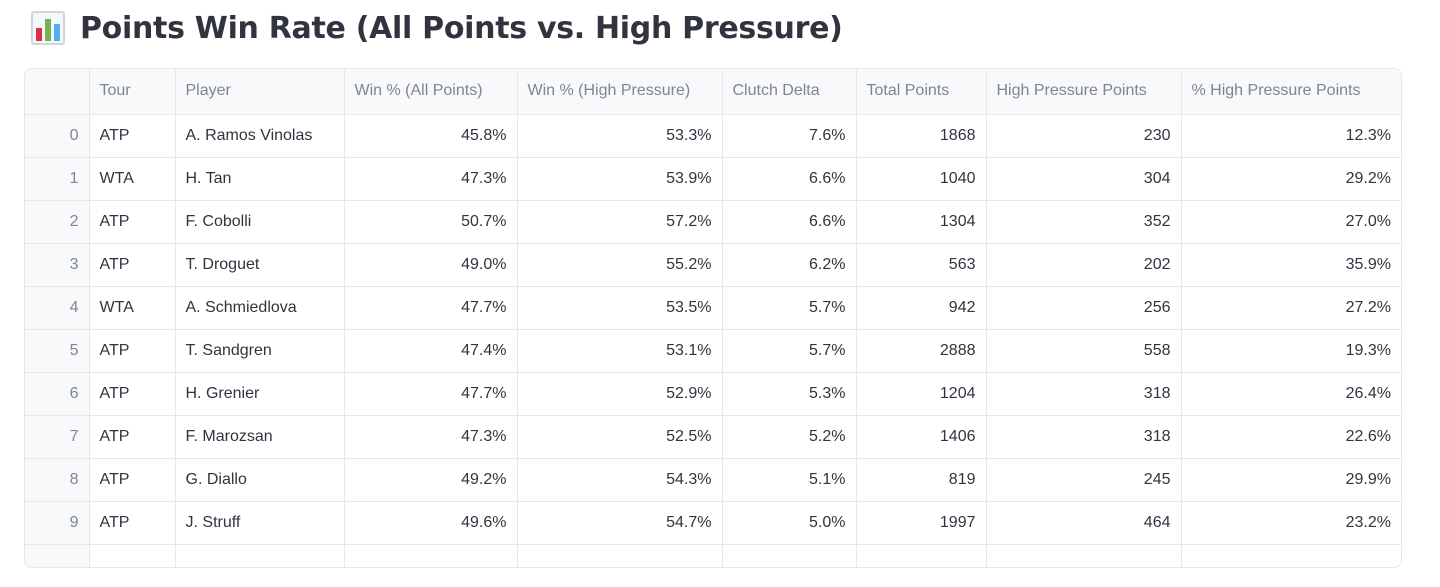 This screenshot has height=587, width=1440. Describe the element at coordinates (620, 136) in the screenshot. I see `cell-win-high-pressure: 53.3%` at that location.